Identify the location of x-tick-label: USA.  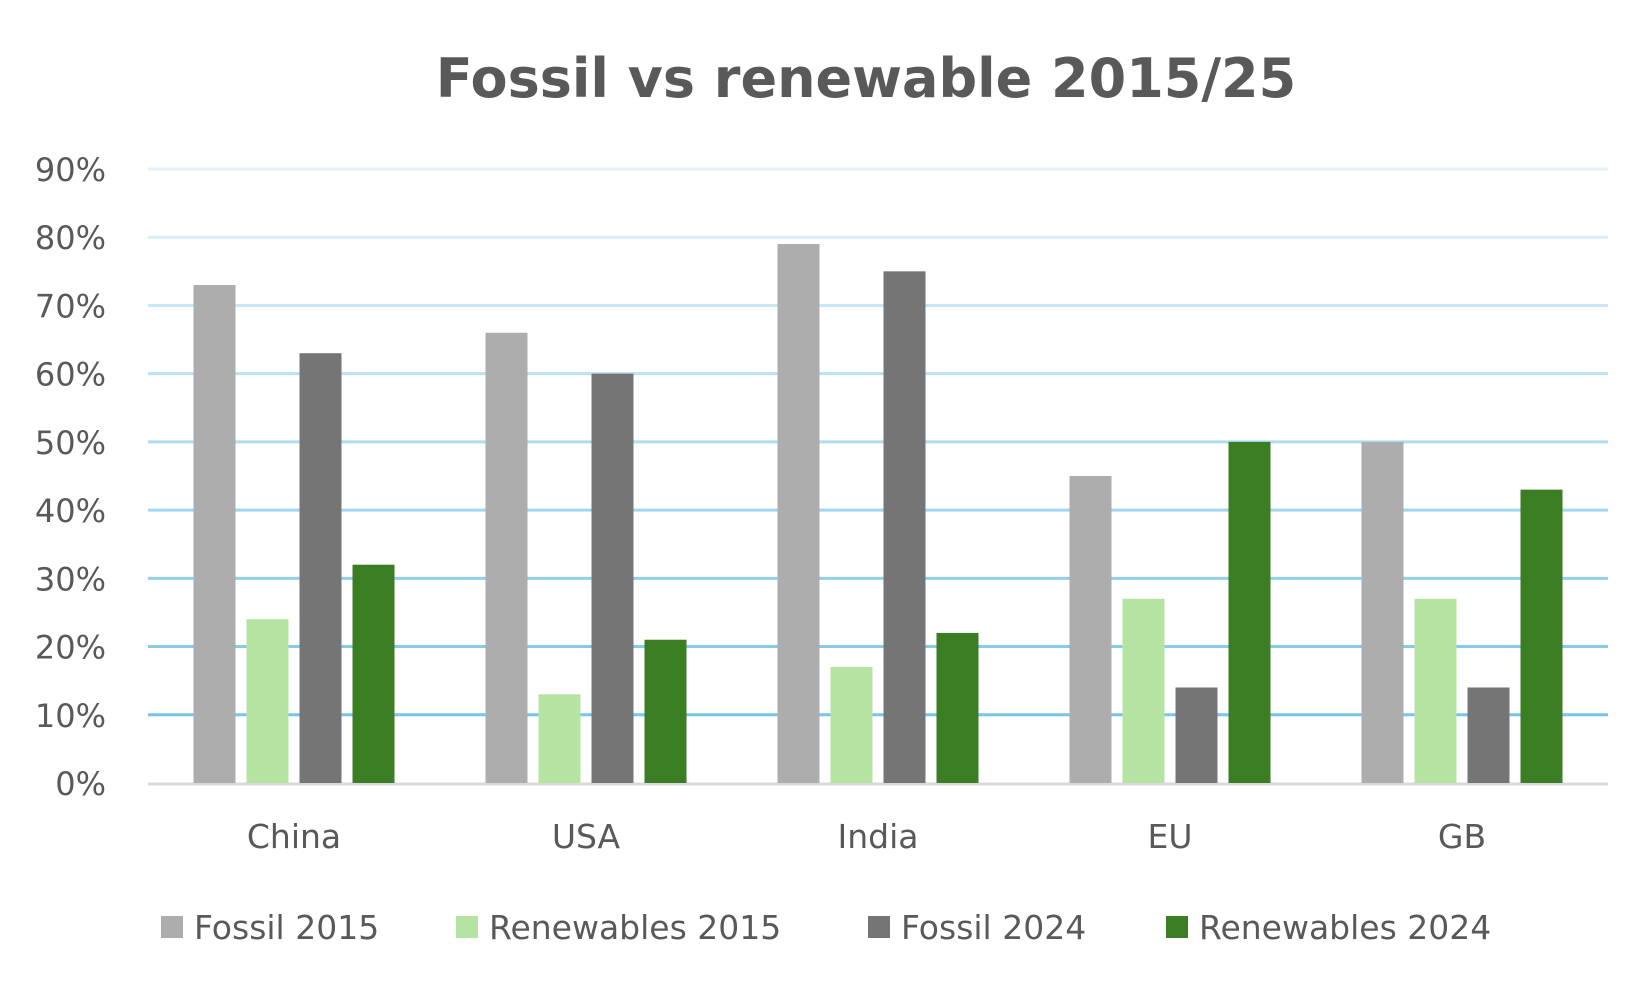
(586, 836).